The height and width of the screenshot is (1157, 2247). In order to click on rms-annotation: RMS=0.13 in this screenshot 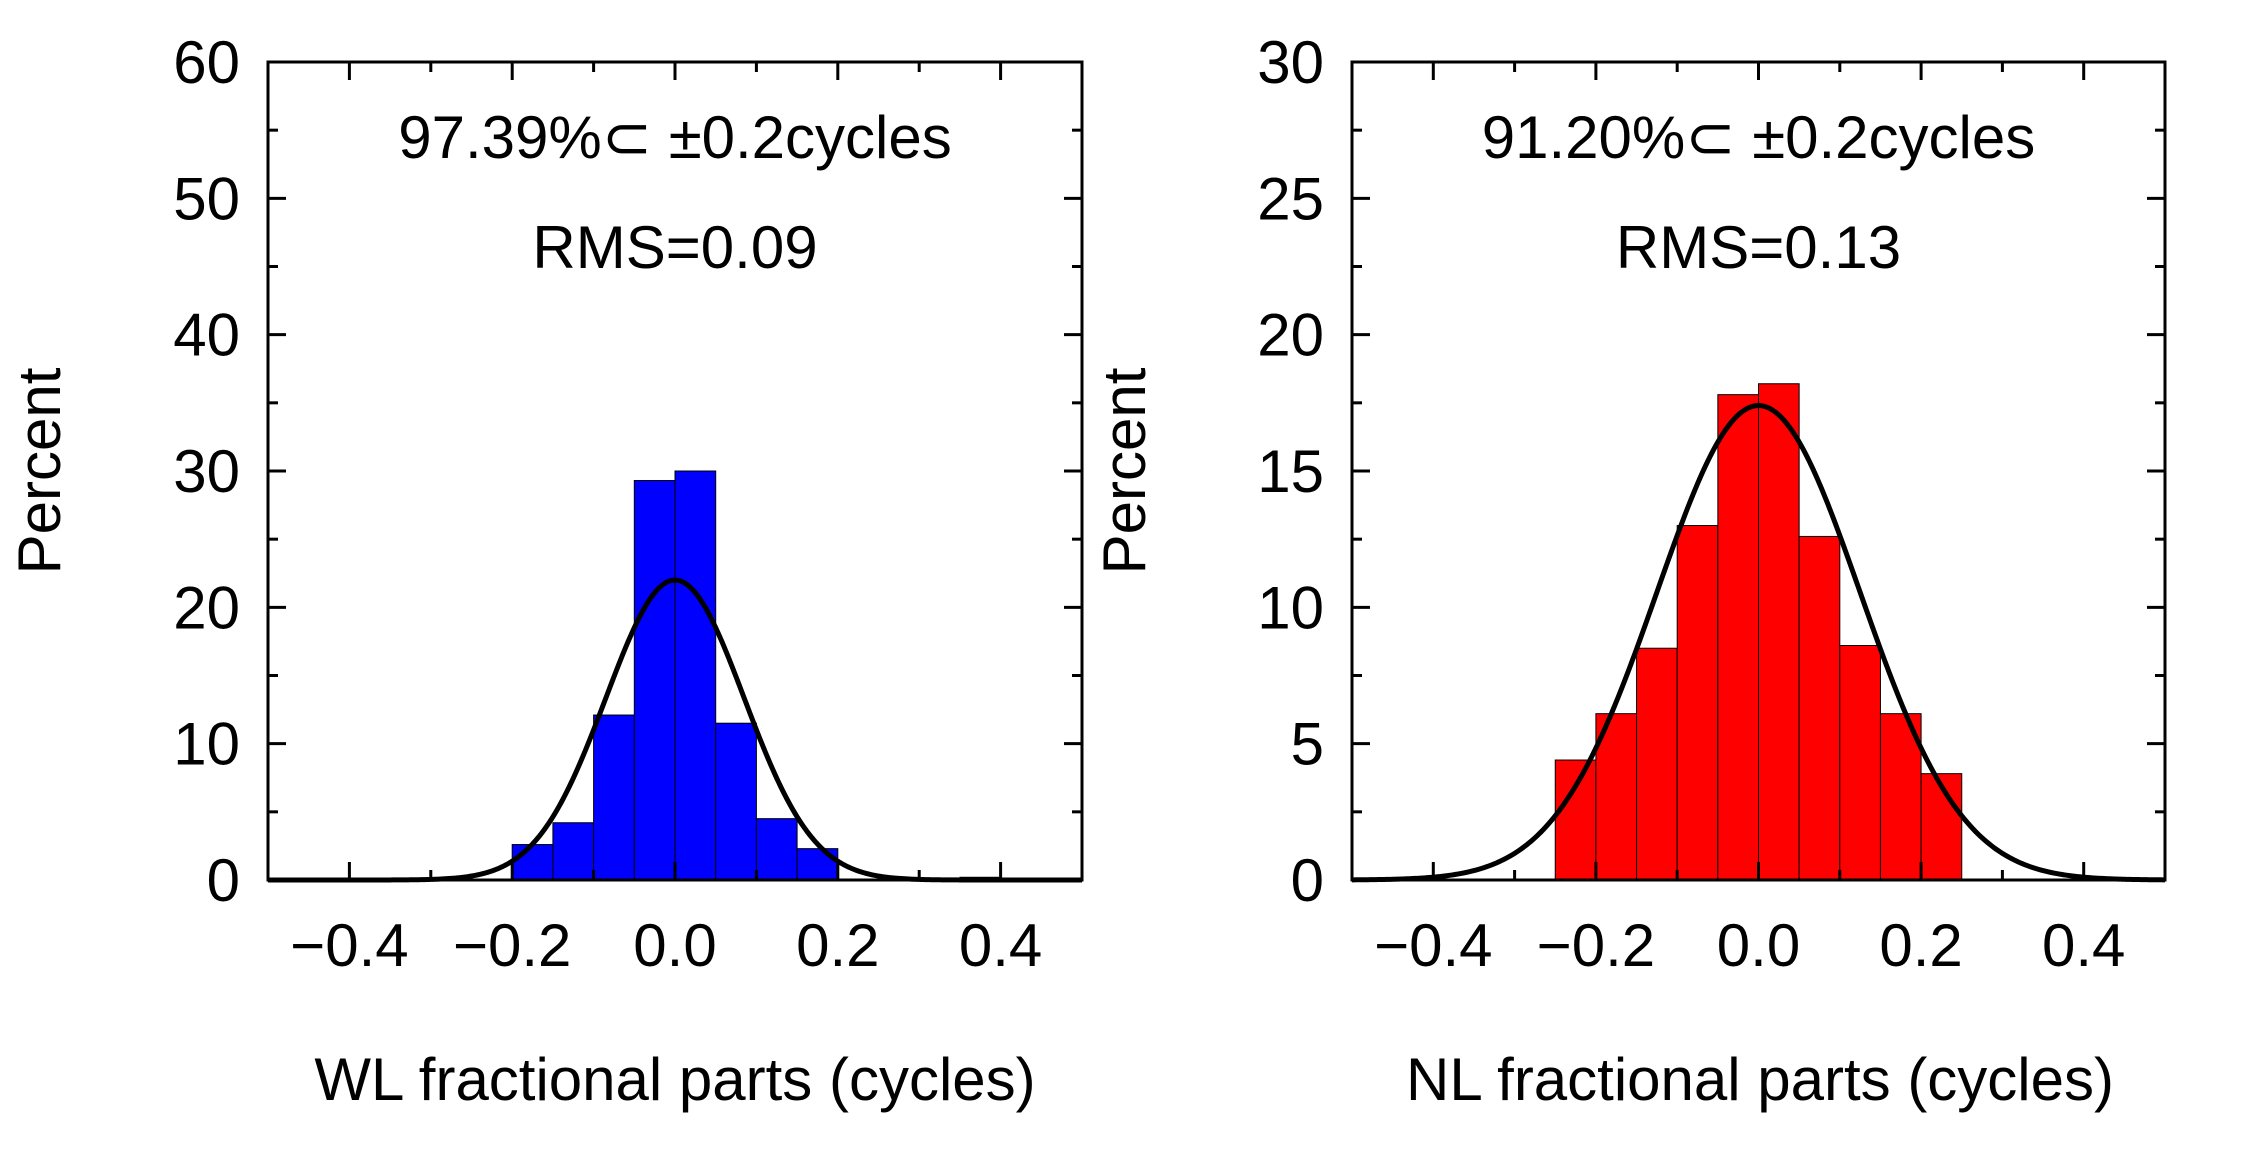, I will do `click(1758, 247)`.